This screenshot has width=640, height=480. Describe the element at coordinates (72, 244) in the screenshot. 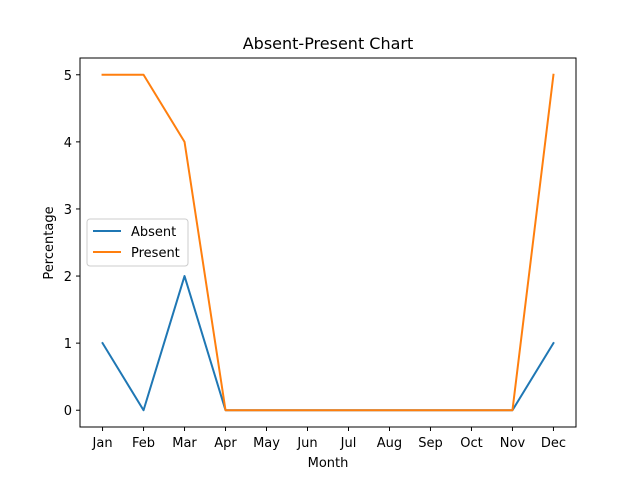

I see `y-axis-ticks: 0 1 2 3 4 5` at that location.